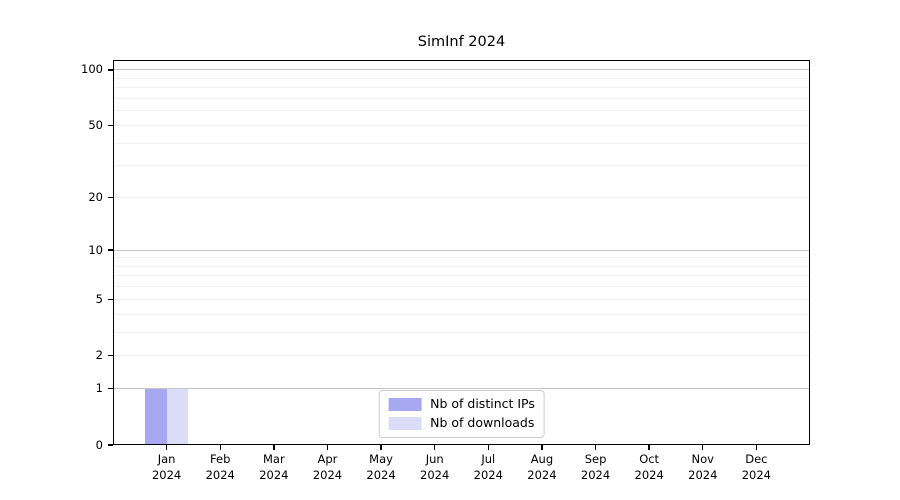  I want to click on x-tick-month: Jul, so click(488, 459).